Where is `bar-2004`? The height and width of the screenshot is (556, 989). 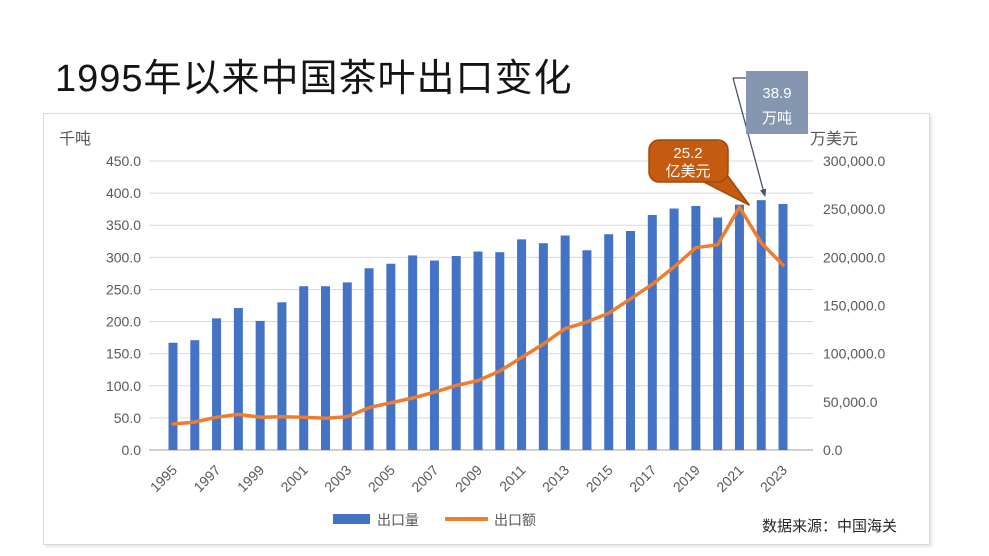
bar-2004 is located at coordinates (369, 359).